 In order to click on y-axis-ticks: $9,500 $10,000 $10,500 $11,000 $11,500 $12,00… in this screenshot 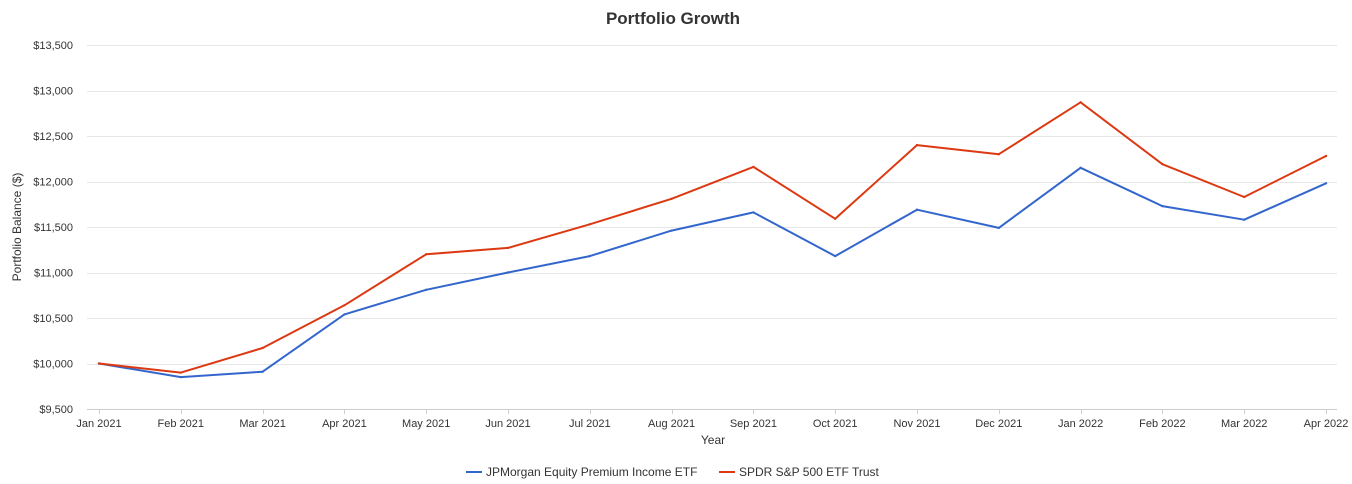, I will do `click(53, 228)`.